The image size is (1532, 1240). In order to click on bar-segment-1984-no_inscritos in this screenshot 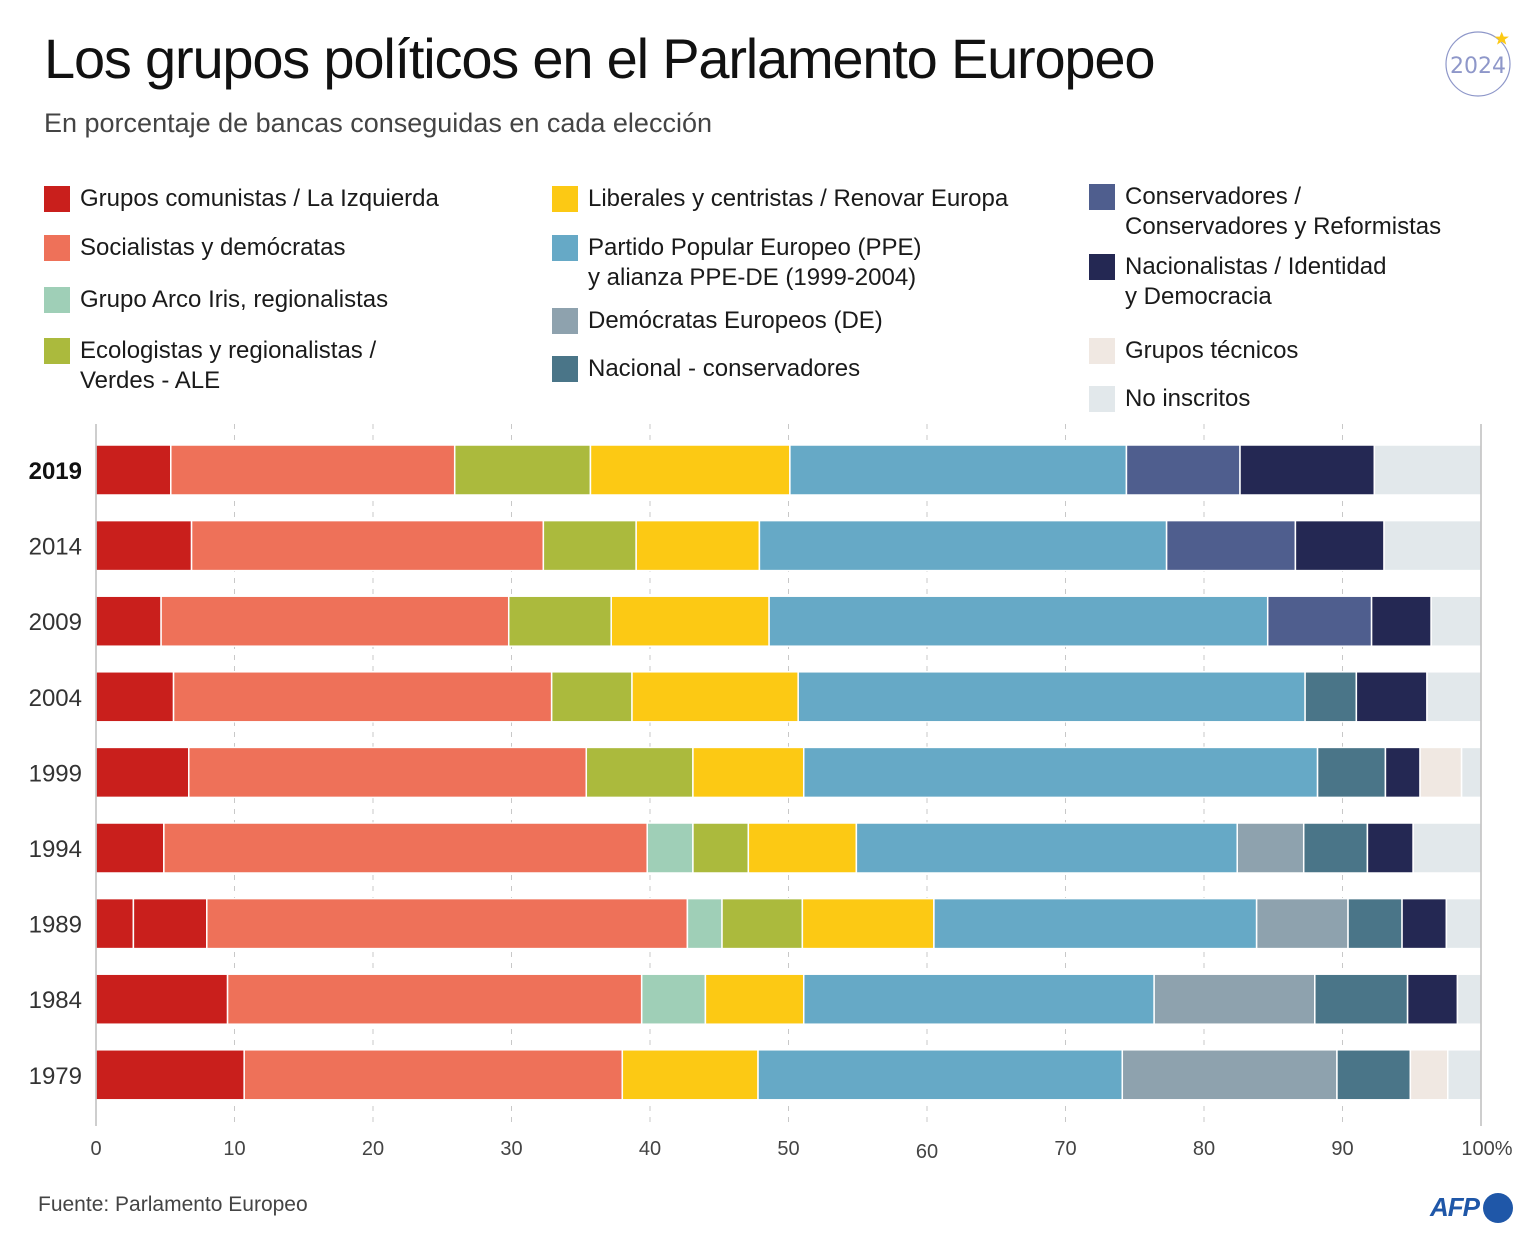, I will do `click(1469, 999)`.